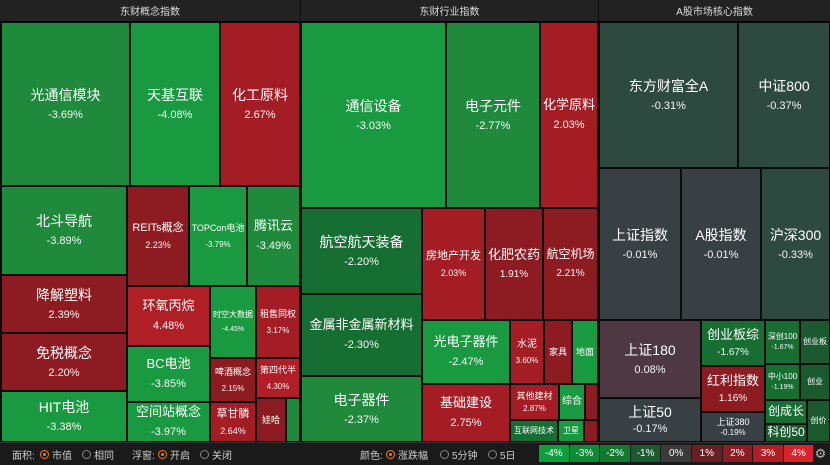 The height and width of the screenshot is (465, 830). What do you see at coordinates (786, 433) in the screenshot?
I see `tile-科创50: 科创50` at bounding box center [786, 433].